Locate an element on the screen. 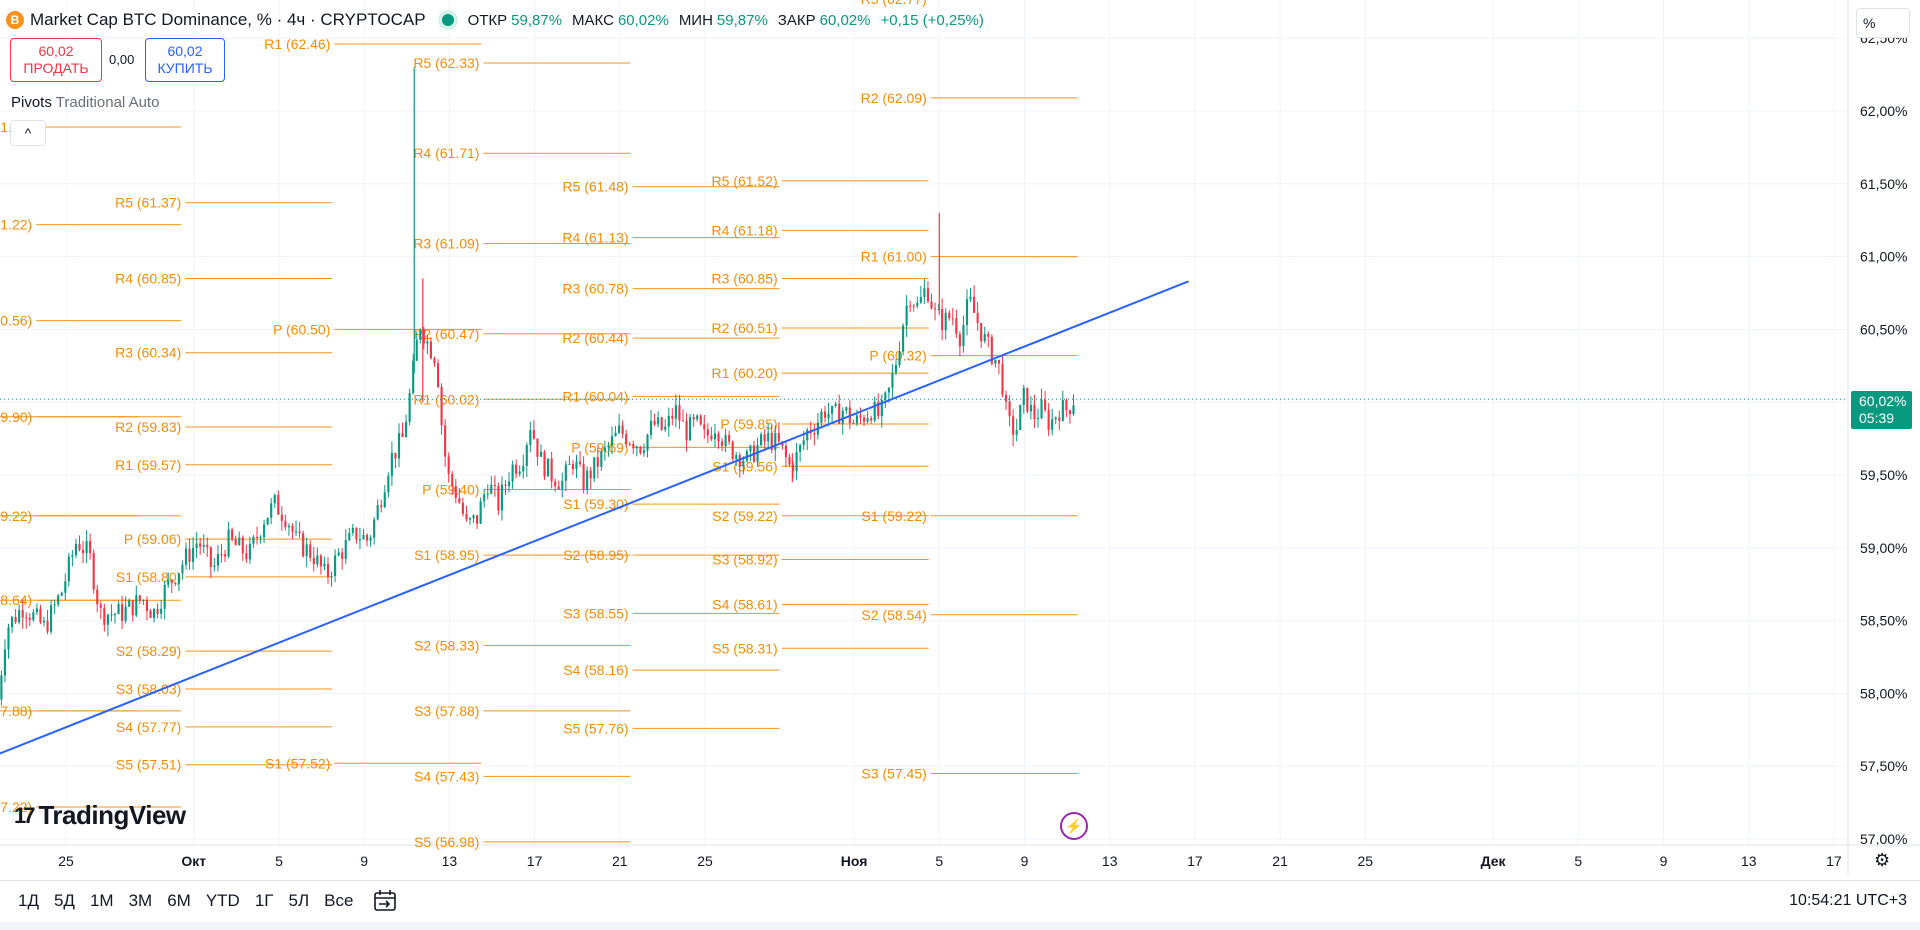  bolt-icon: ⚡ is located at coordinates (1074, 826).